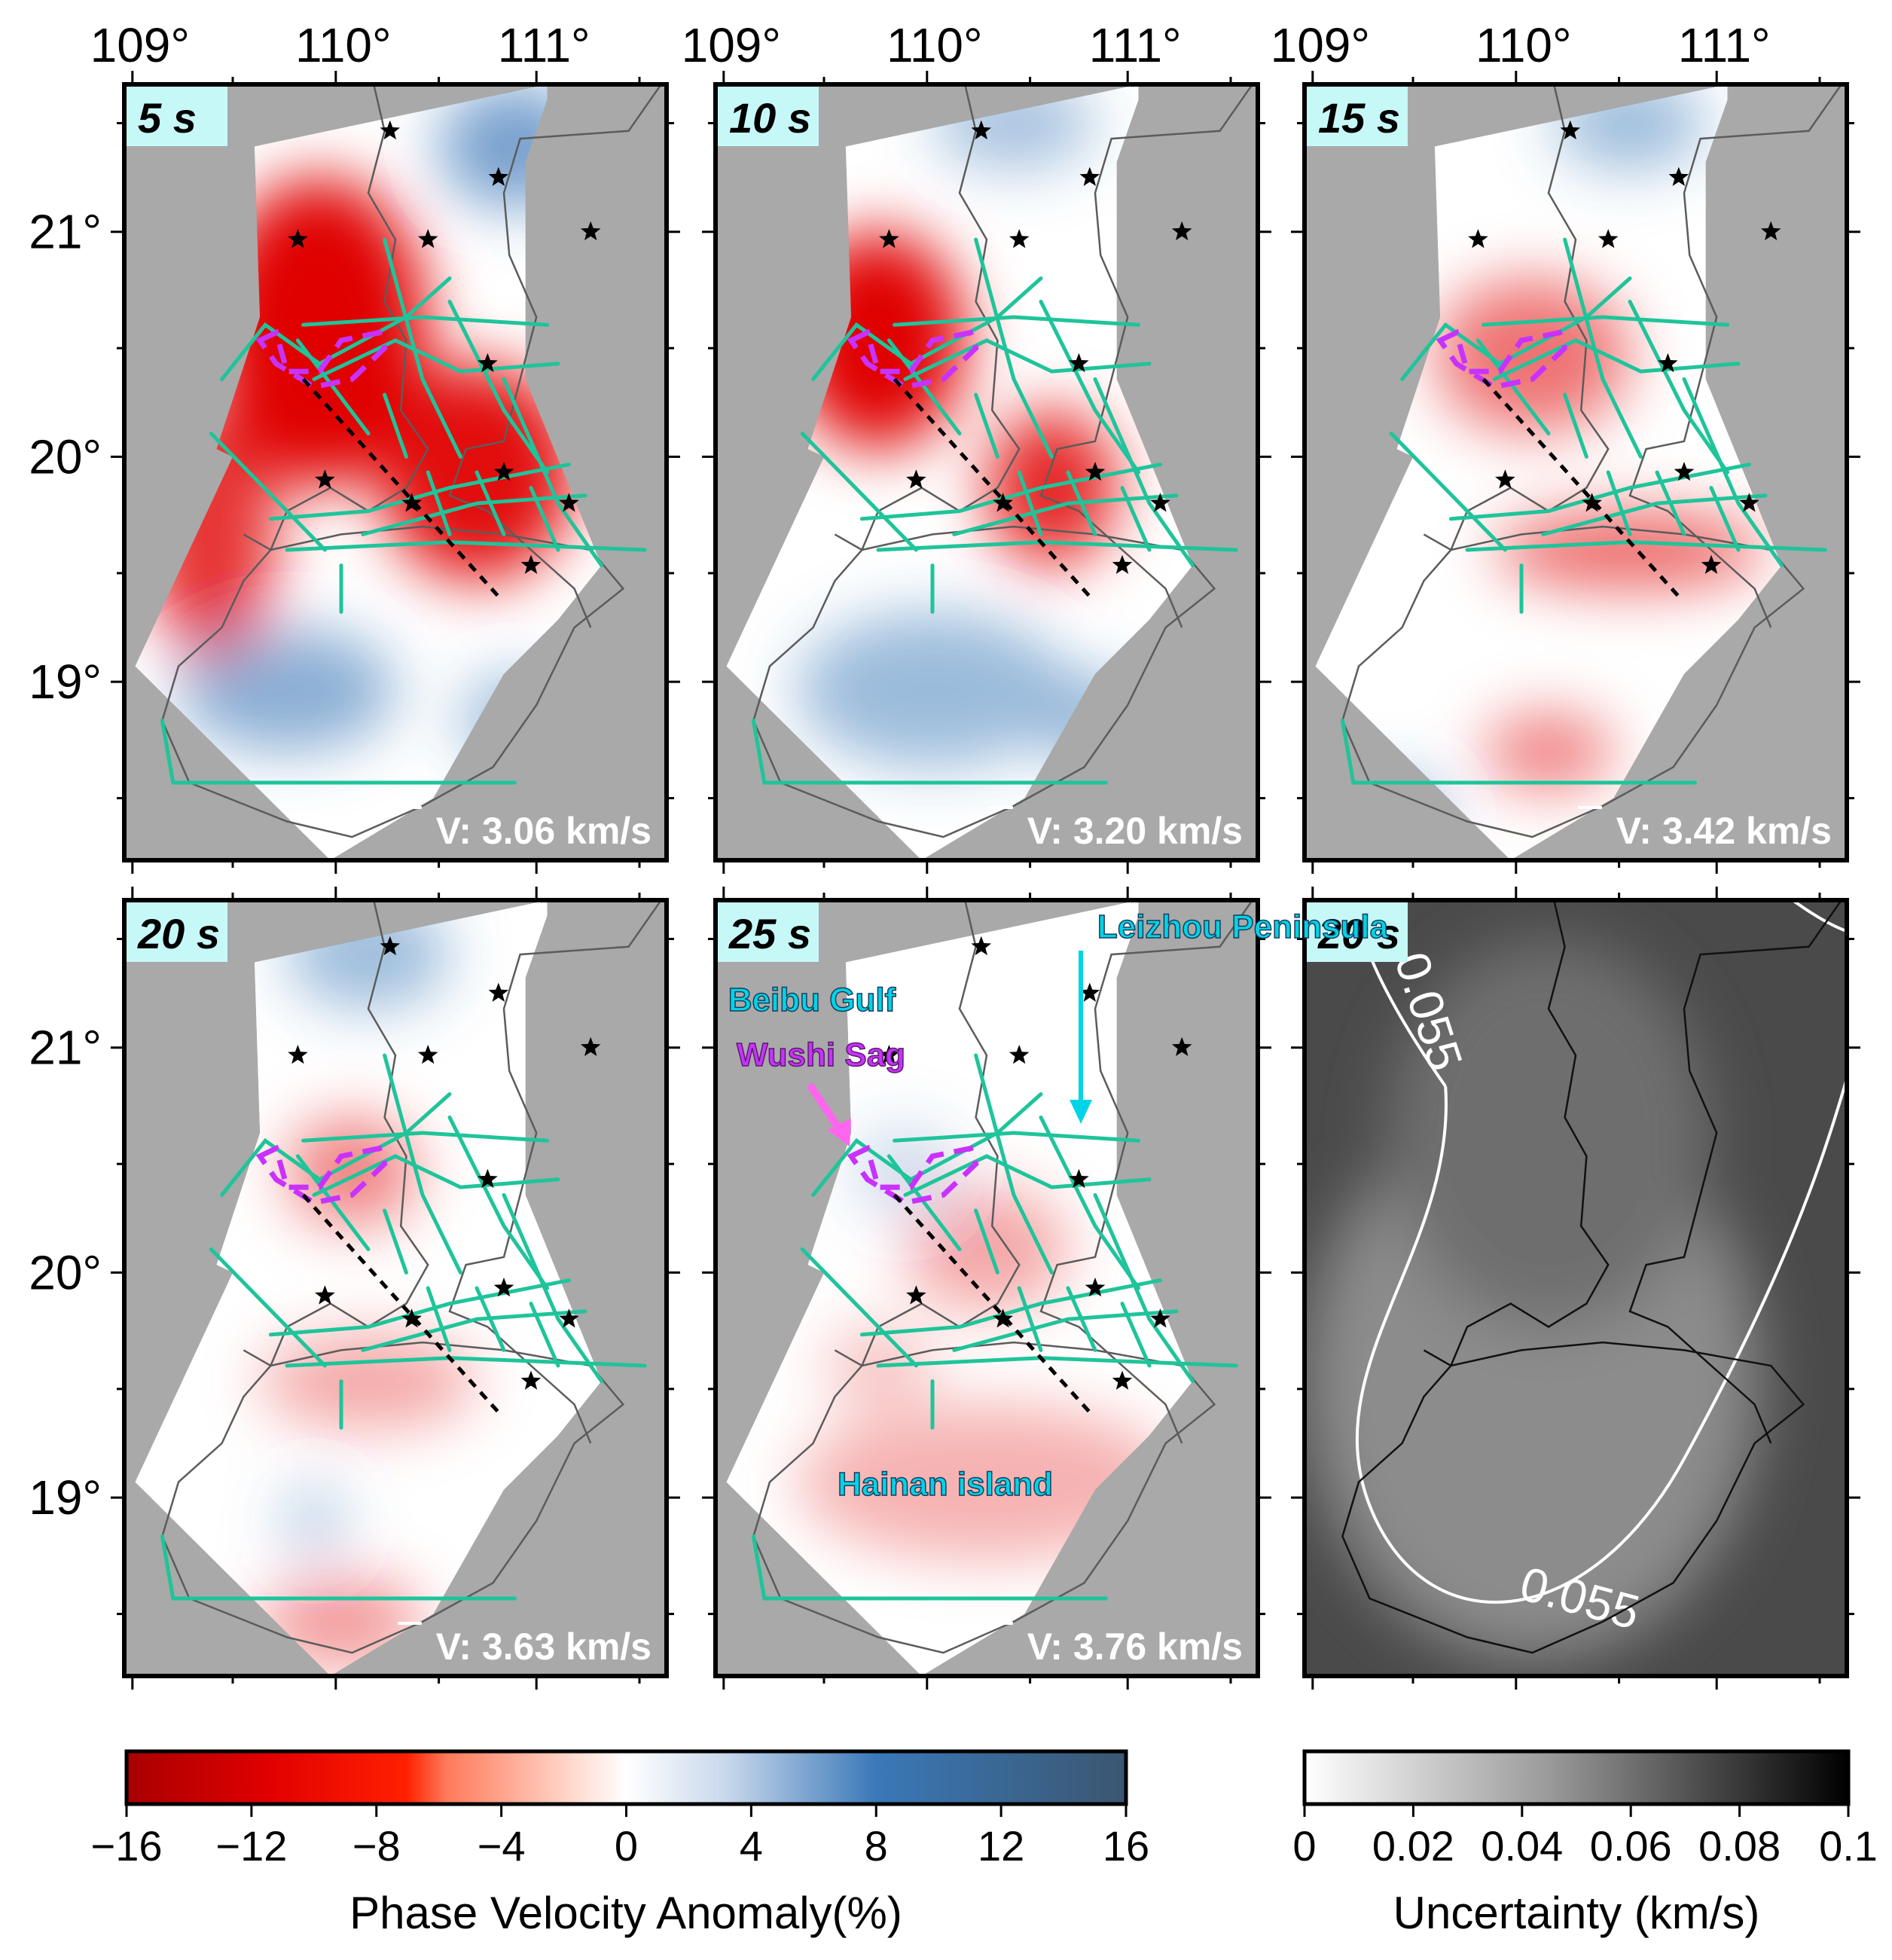  I want to click on anomaly-colorbar-title: Phase Velocity Anomaly(%), so click(625, 1913).